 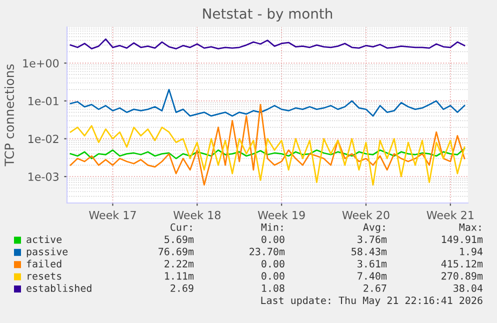 What do you see at coordinates (371, 301) in the screenshot?
I see `text: Last update: Thu May 21 22:16:41 2026` at bounding box center [371, 301].